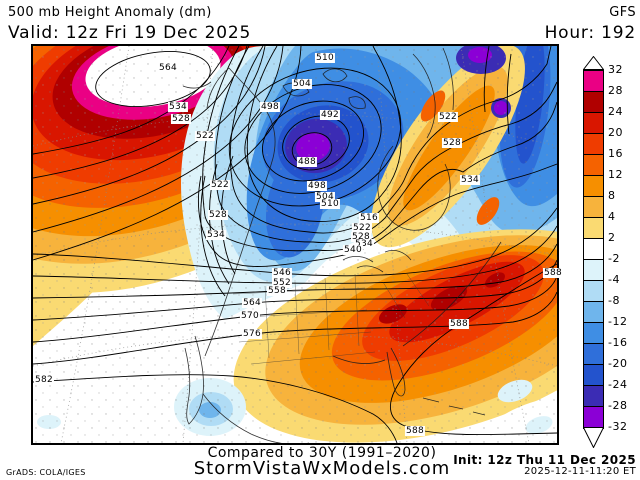 This screenshot has width=640, height=480. I want to click on colorbar-tick-label: 12, so click(615, 174).